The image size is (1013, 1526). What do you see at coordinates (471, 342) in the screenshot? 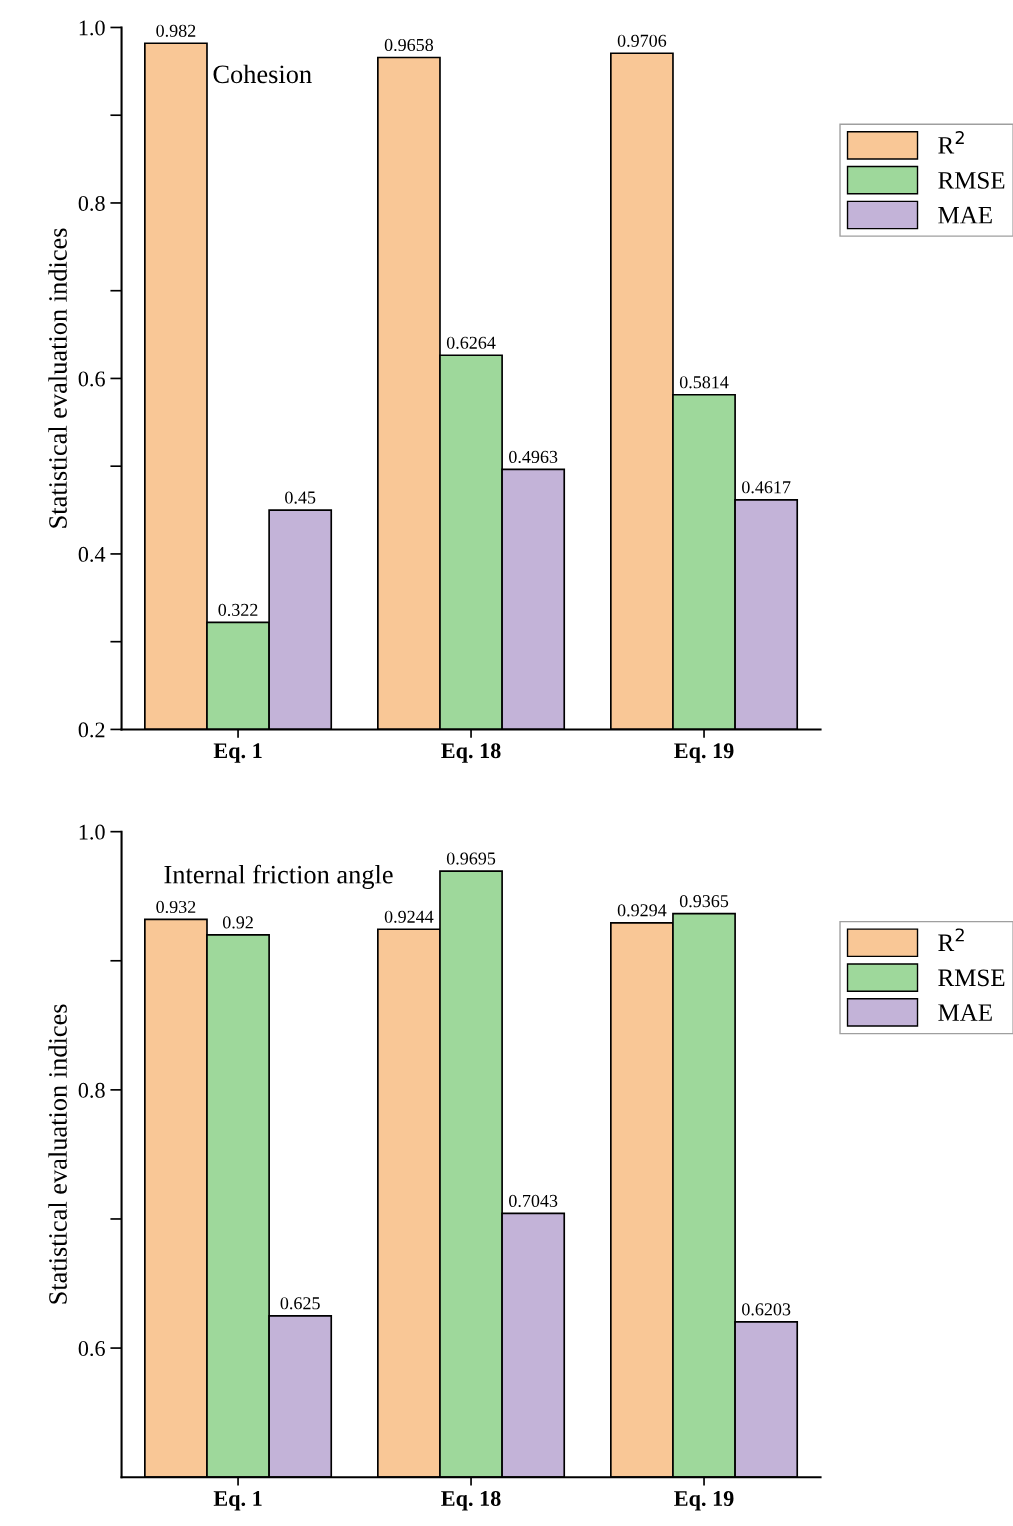
I see `data-label: 0.6264` at bounding box center [471, 342].